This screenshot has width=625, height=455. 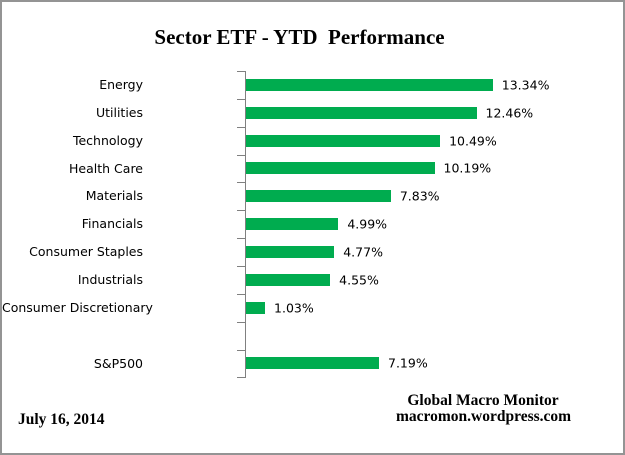 I want to click on category-label: Consumer Discretionary, so click(x=77, y=307).